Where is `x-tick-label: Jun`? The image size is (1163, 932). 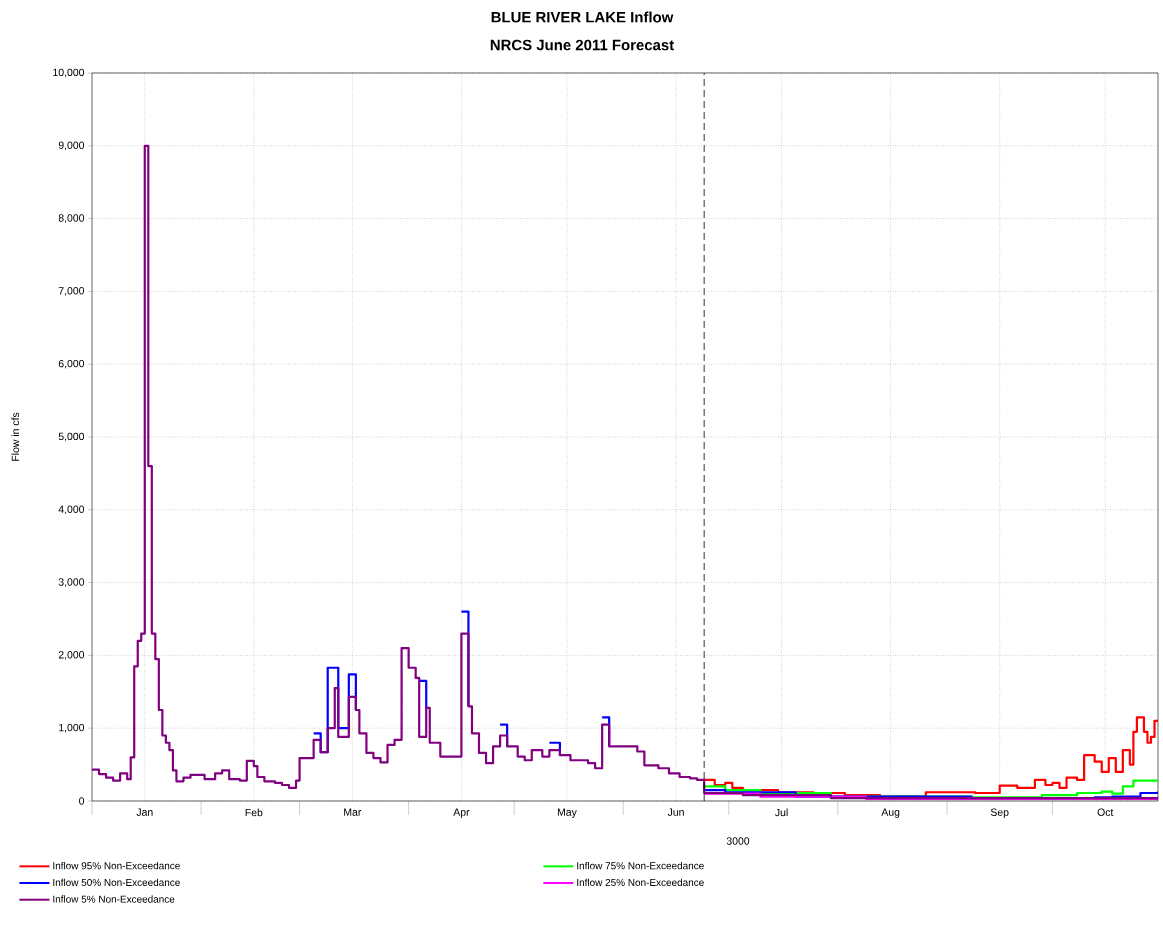
x-tick-label: Jun is located at coordinates (675, 812).